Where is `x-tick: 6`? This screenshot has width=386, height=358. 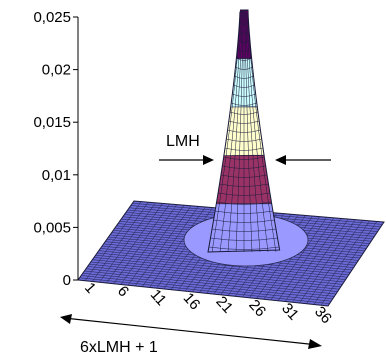 x-tick: 6 is located at coordinates (123, 292).